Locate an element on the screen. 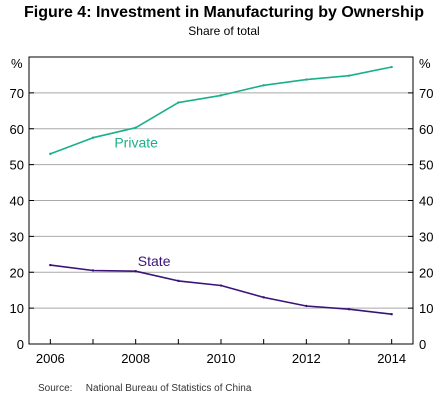 Image resolution: width=448 pixels, height=404 pixels. y-tick-label-right: 70 is located at coordinates (426, 93).